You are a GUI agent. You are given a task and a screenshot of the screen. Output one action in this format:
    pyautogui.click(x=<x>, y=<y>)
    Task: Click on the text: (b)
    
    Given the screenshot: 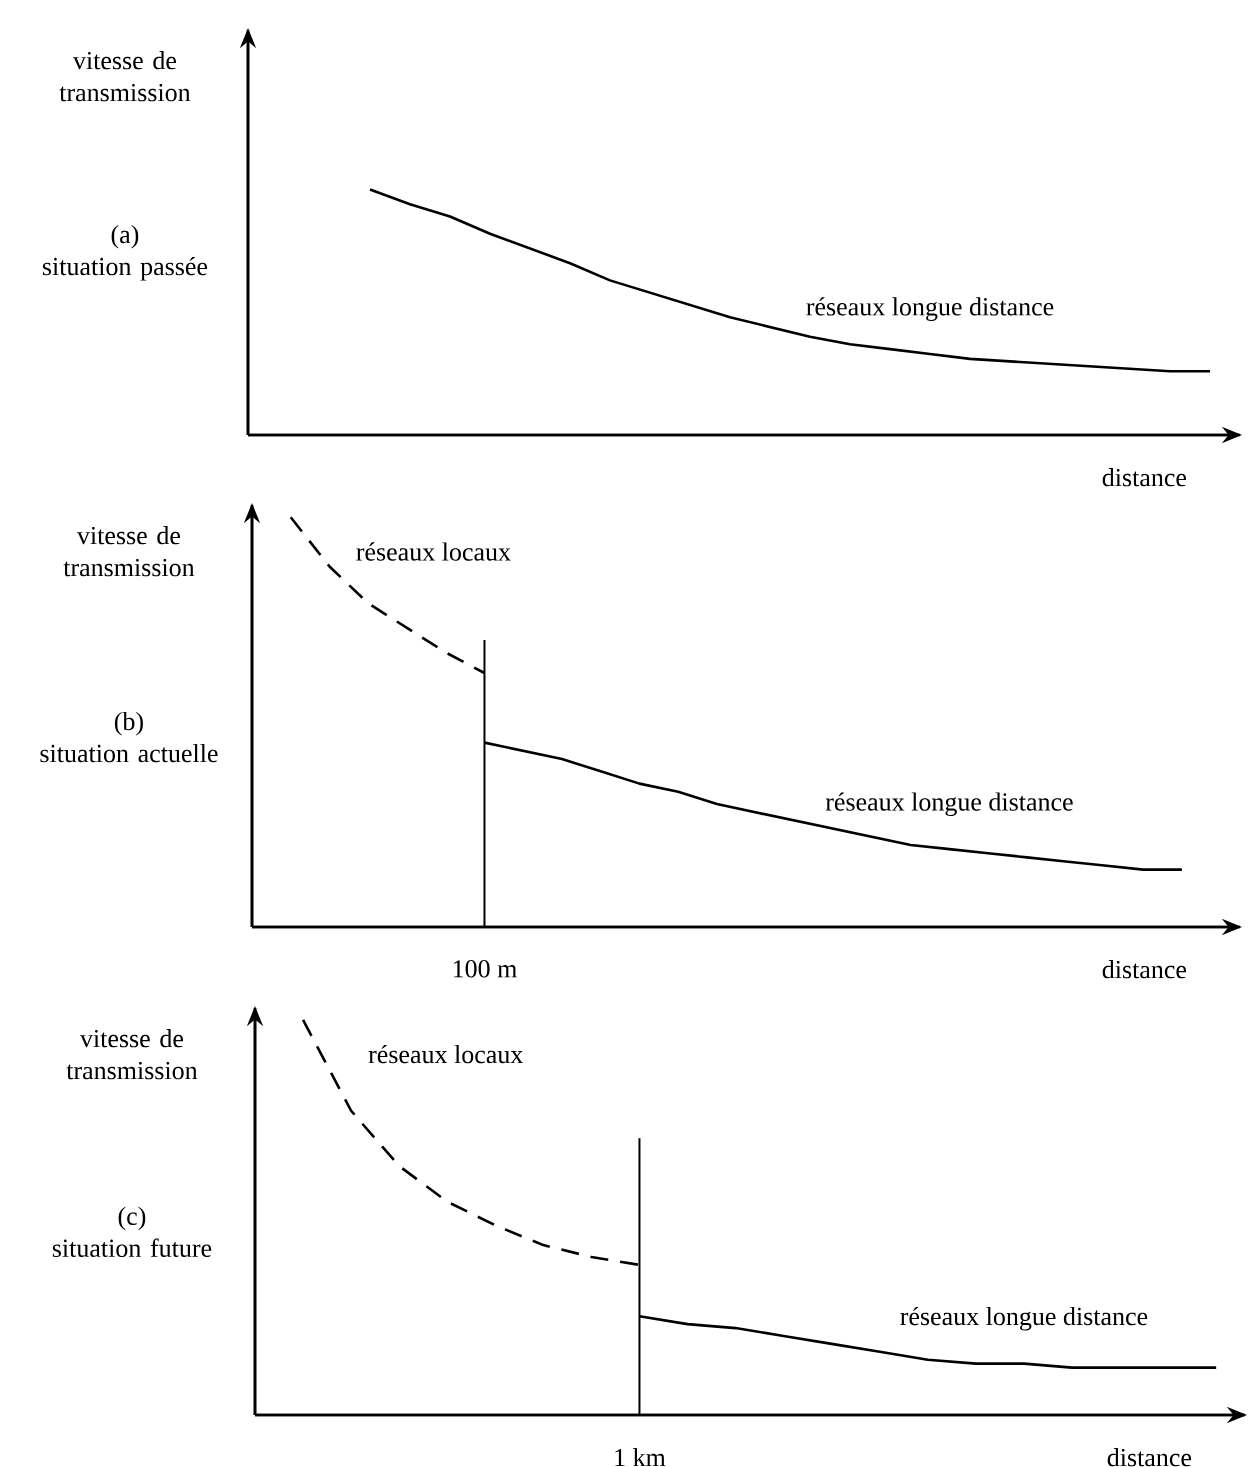 What is the action you would take?
    pyautogui.click(x=128, y=723)
    